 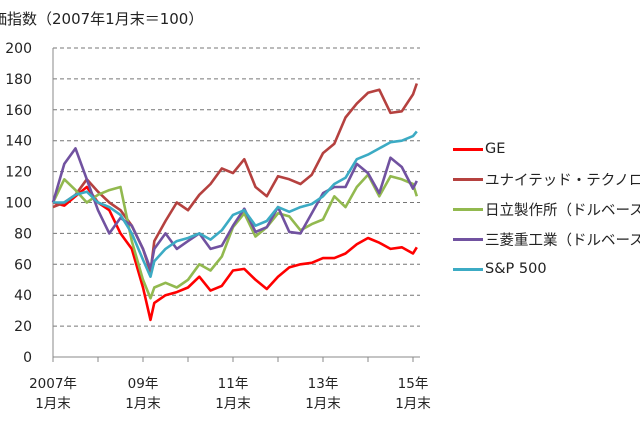 I want to click on legend-item: 日立製作所（ドルベース）, so click(x=546, y=209).